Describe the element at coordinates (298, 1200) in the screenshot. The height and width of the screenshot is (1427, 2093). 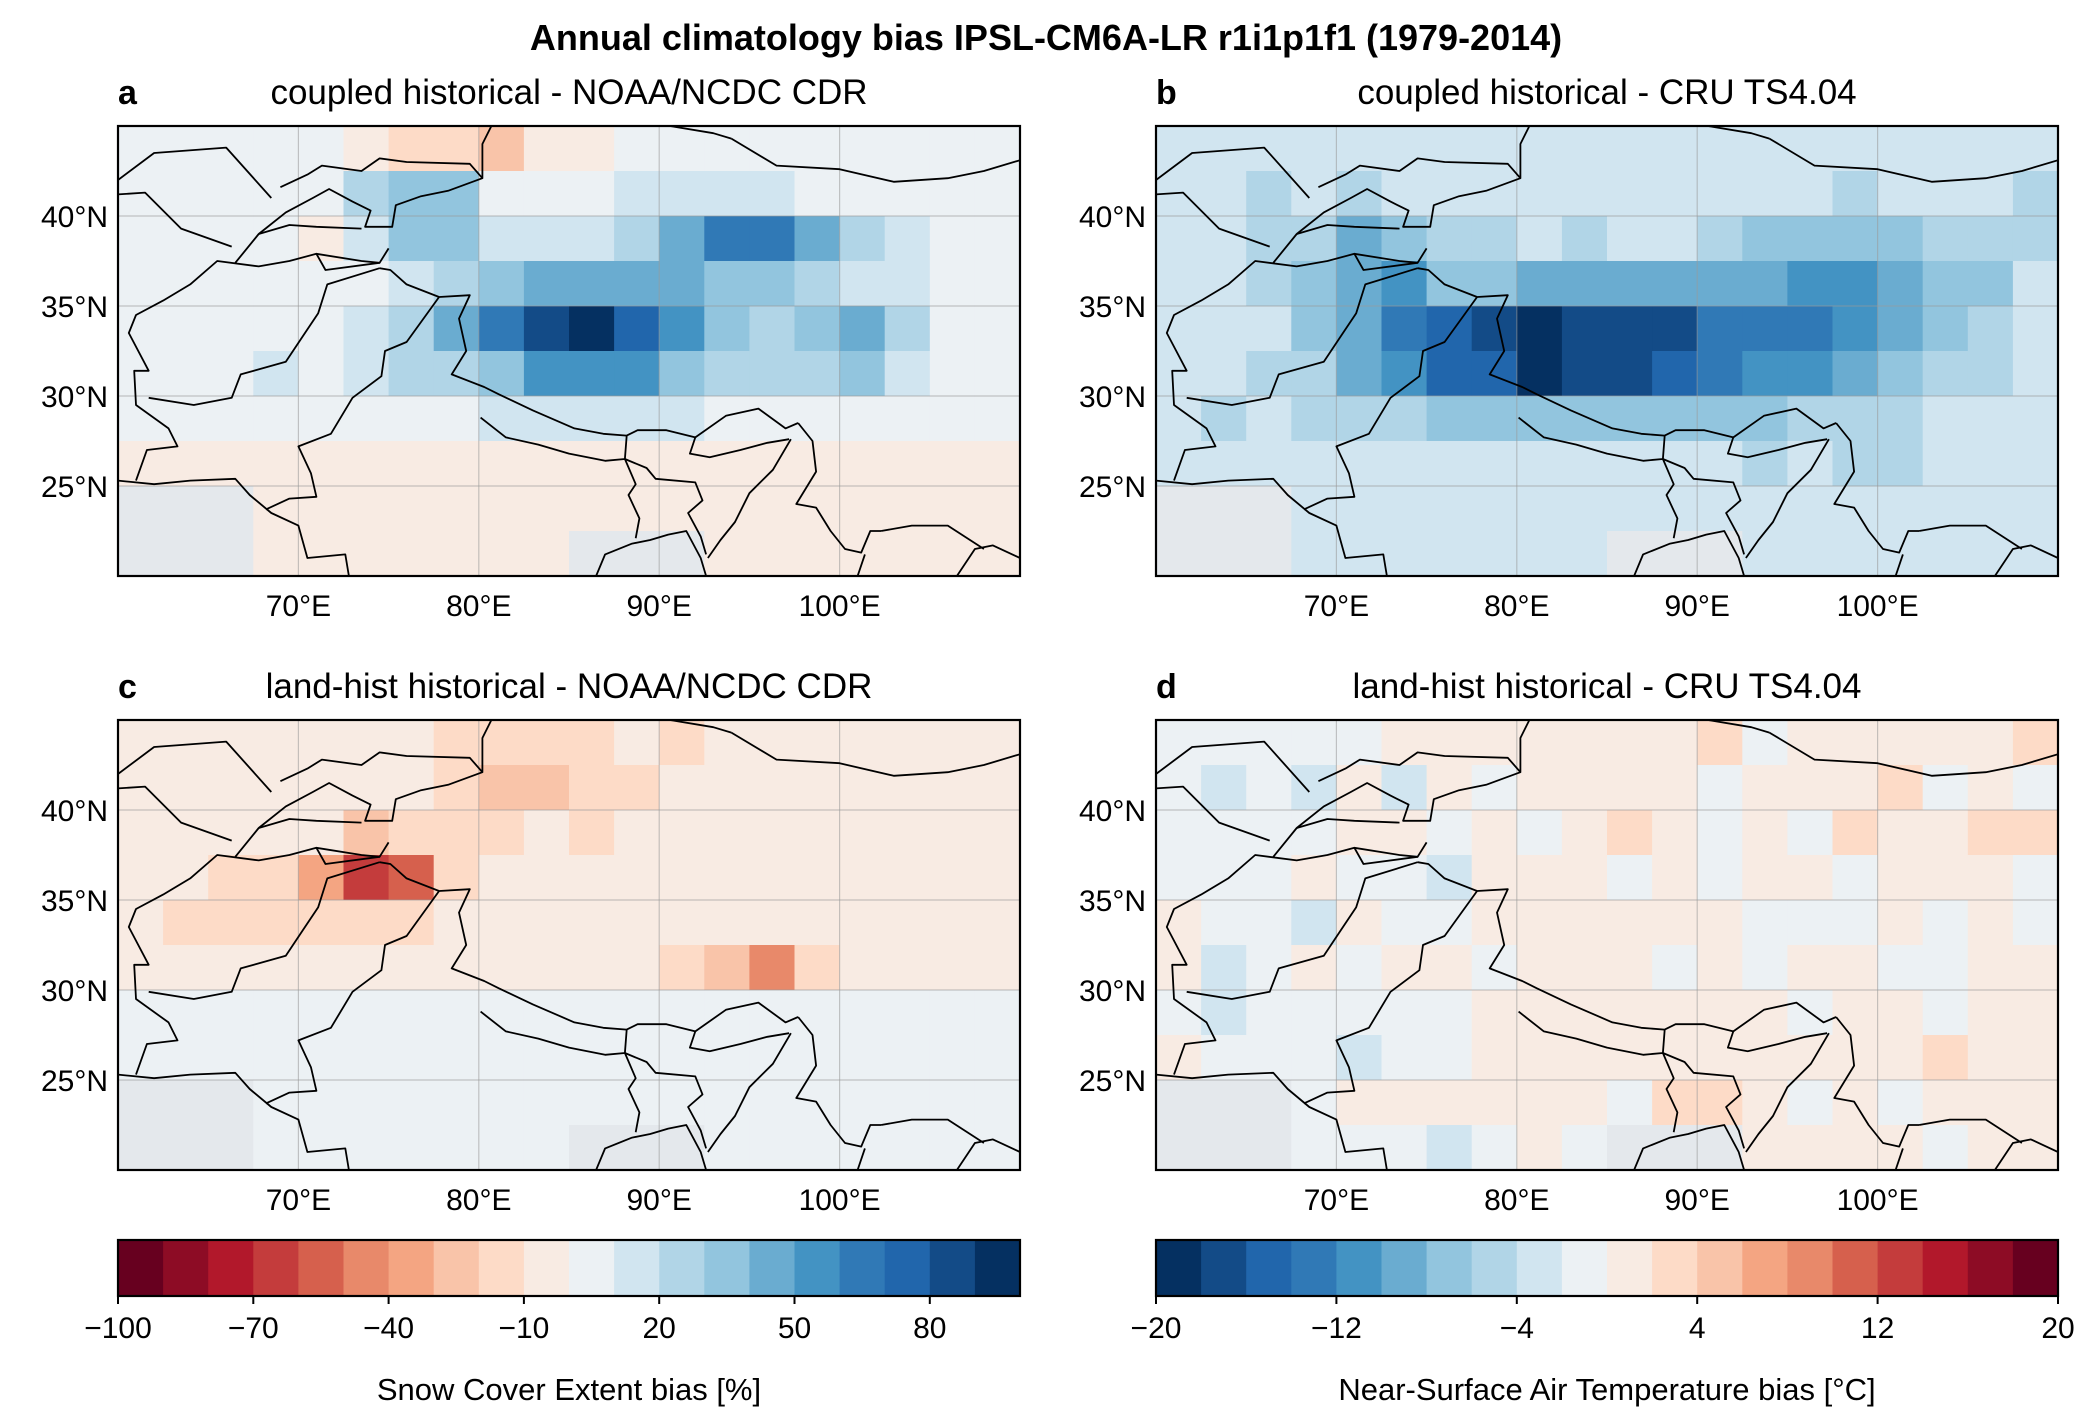
I see `lon-tick-label: 70°E` at that location.